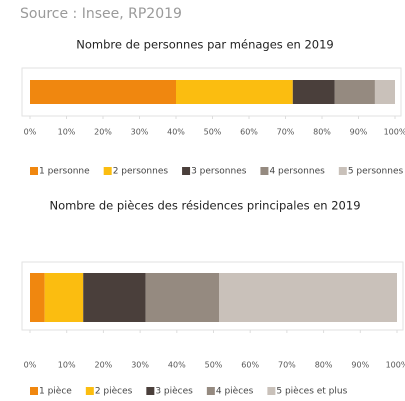 The height and width of the screenshot is (401, 405). Describe the element at coordinates (114, 391) in the screenshot. I see `legend-label: 2 pièces` at that location.